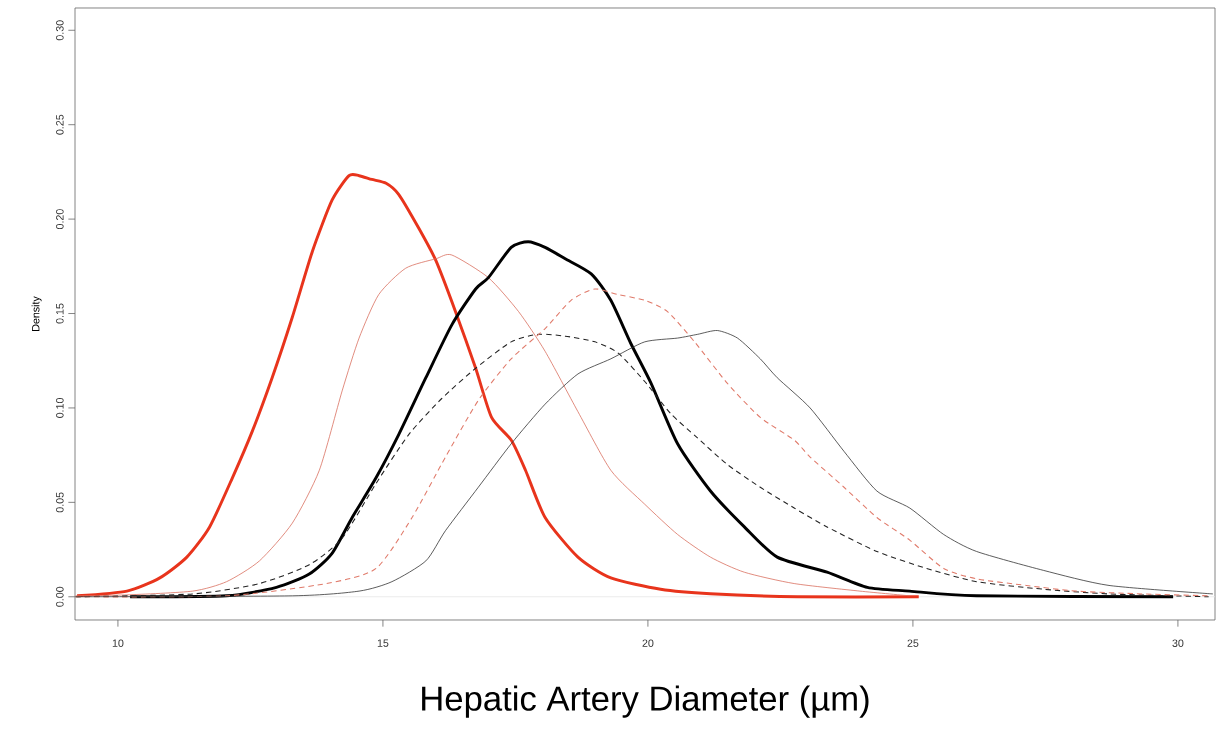  Describe the element at coordinates (60, 502) in the screenshot. I see `y-tick-label: 0.05` at that location.